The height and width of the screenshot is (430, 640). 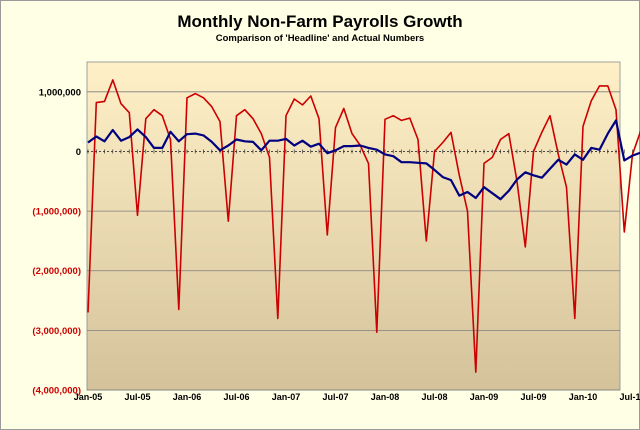 What do you see at coordinates (286, 397) in the screenshot?
I see `x-tick-label: Jan-07` at bounding box center [286, 397].